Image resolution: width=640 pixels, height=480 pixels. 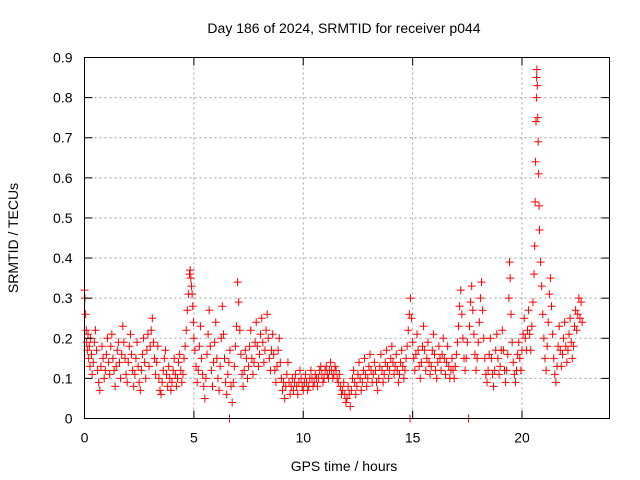 I want to click on y-tick-label: 0.7, so click(x=63, y=138).